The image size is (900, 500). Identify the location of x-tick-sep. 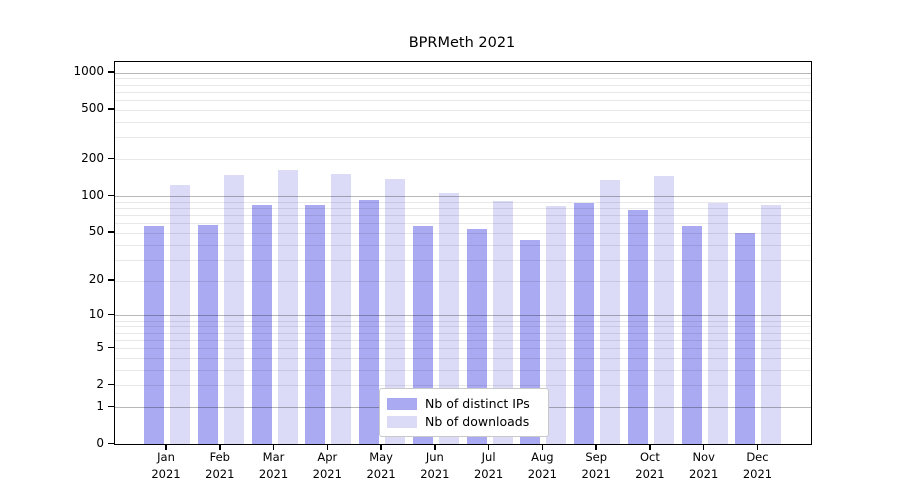
(596, 447).